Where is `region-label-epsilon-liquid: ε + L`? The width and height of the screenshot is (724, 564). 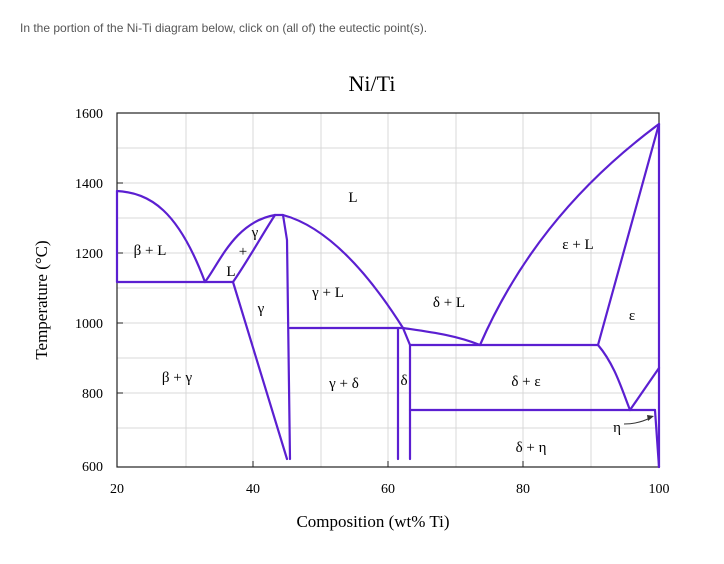 region-label-epsilon-liquid: ε + L is located at coordinates (577, 245).